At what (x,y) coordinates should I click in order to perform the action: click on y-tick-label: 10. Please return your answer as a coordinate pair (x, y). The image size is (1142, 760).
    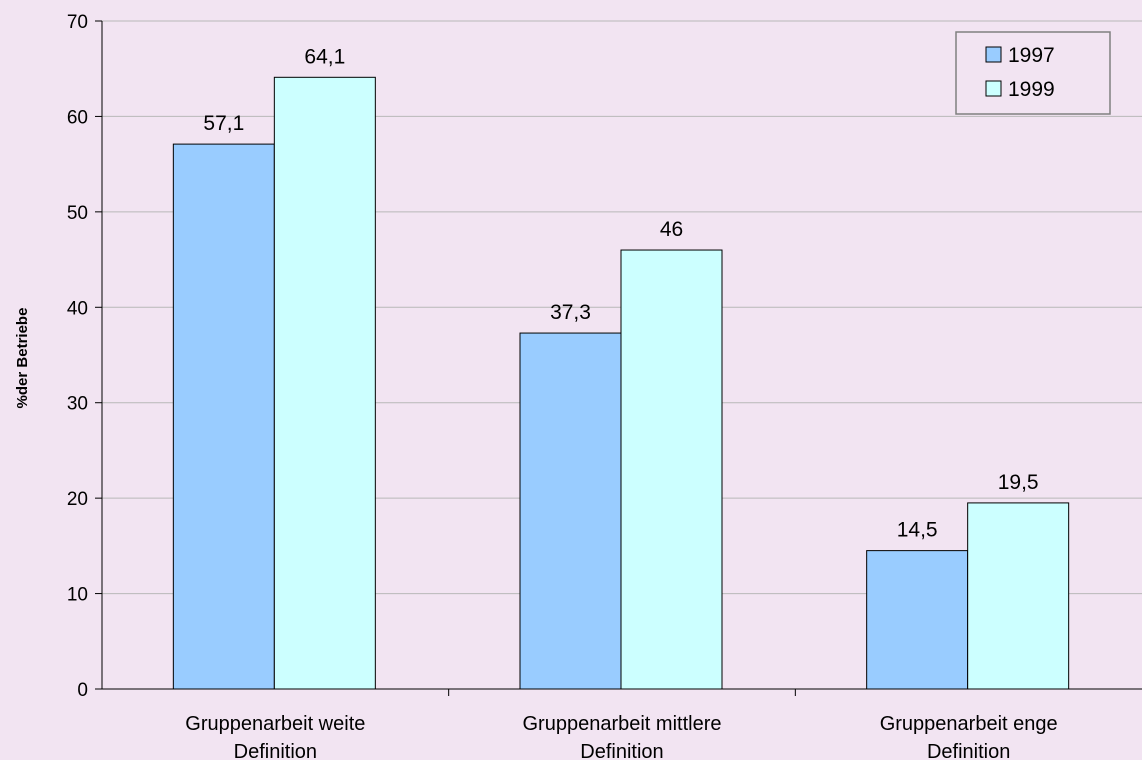
    Looking at the image, I should click on (77, 595).